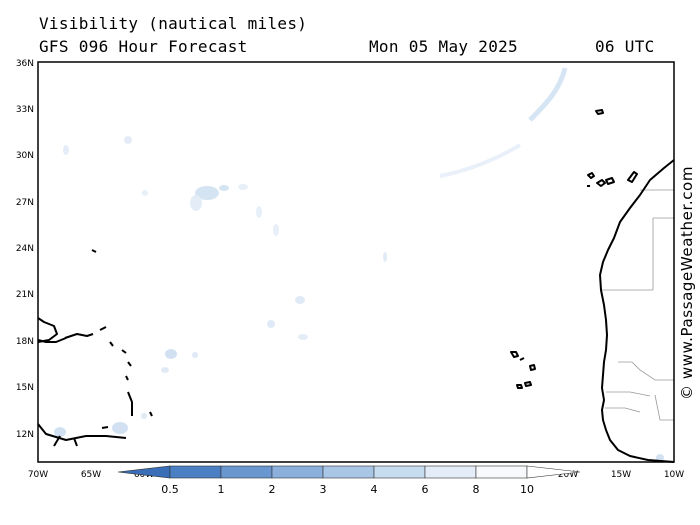 This screenshot has height=525, width=700. Describe the element at coordinates (25, 295) in the screenshot. I see `lat-label: 21N` at that location.